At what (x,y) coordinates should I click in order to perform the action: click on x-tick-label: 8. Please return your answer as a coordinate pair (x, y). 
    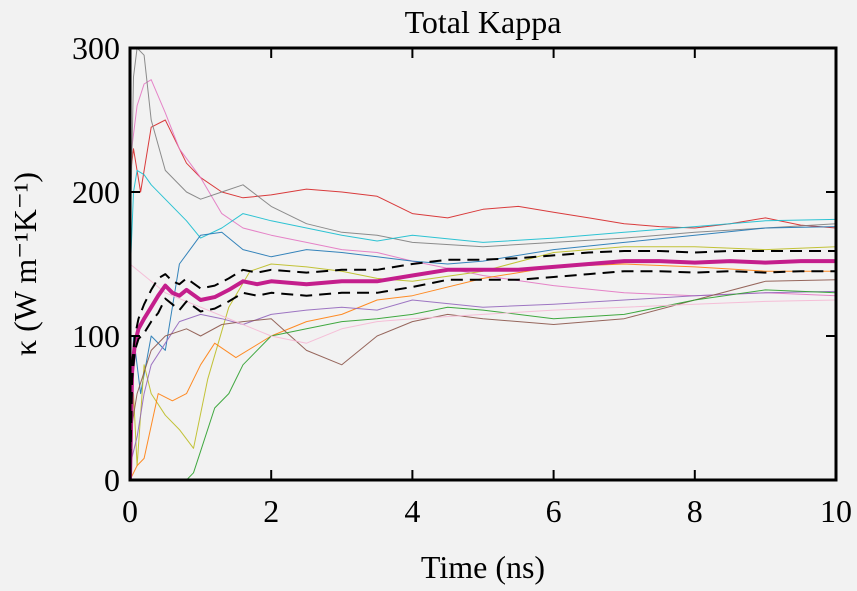
    Looking at the image, I should click on (695, 511).